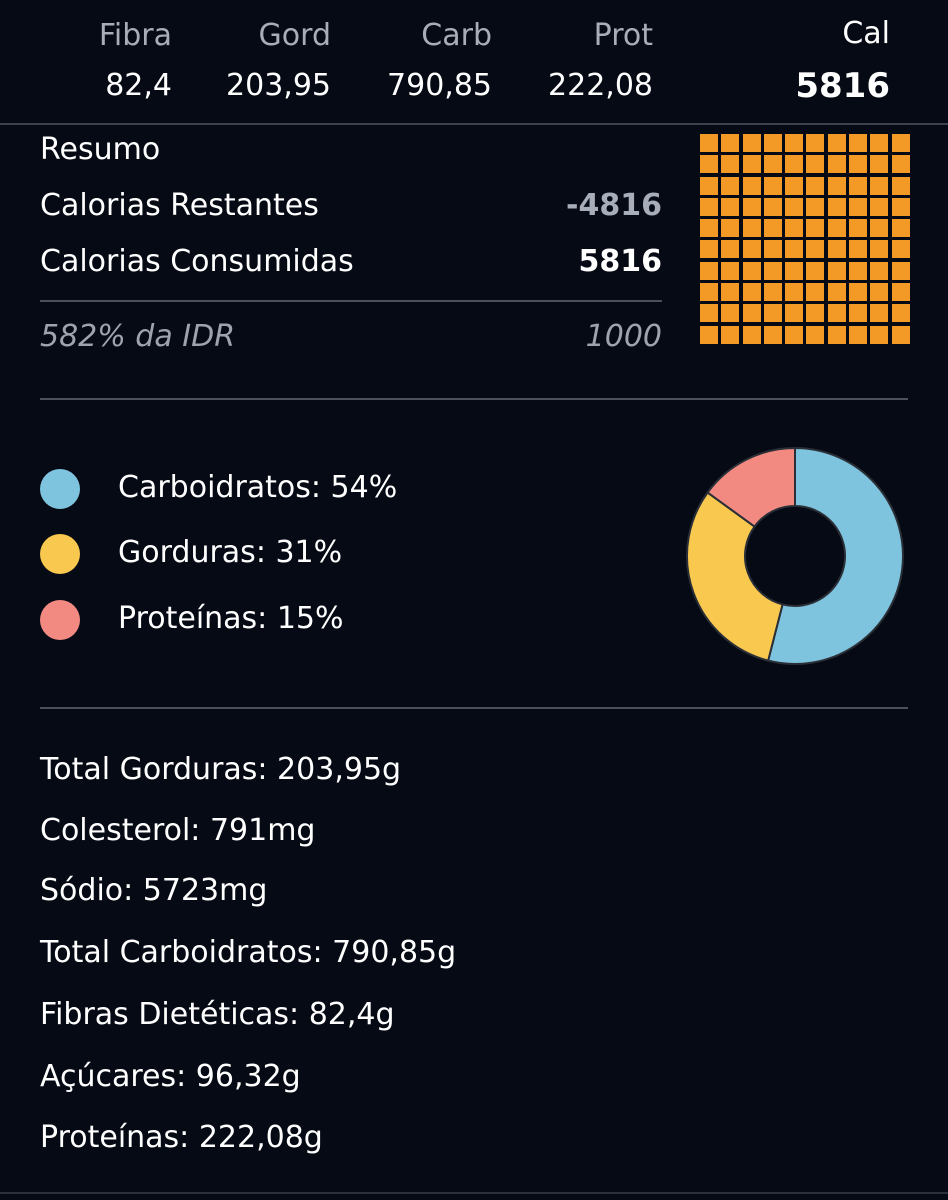 Image resolution: width=948 pixels, height=1200 pixels. I want to click on nutrient-sodium: Sódio: 5723mg, so click(154, 890).